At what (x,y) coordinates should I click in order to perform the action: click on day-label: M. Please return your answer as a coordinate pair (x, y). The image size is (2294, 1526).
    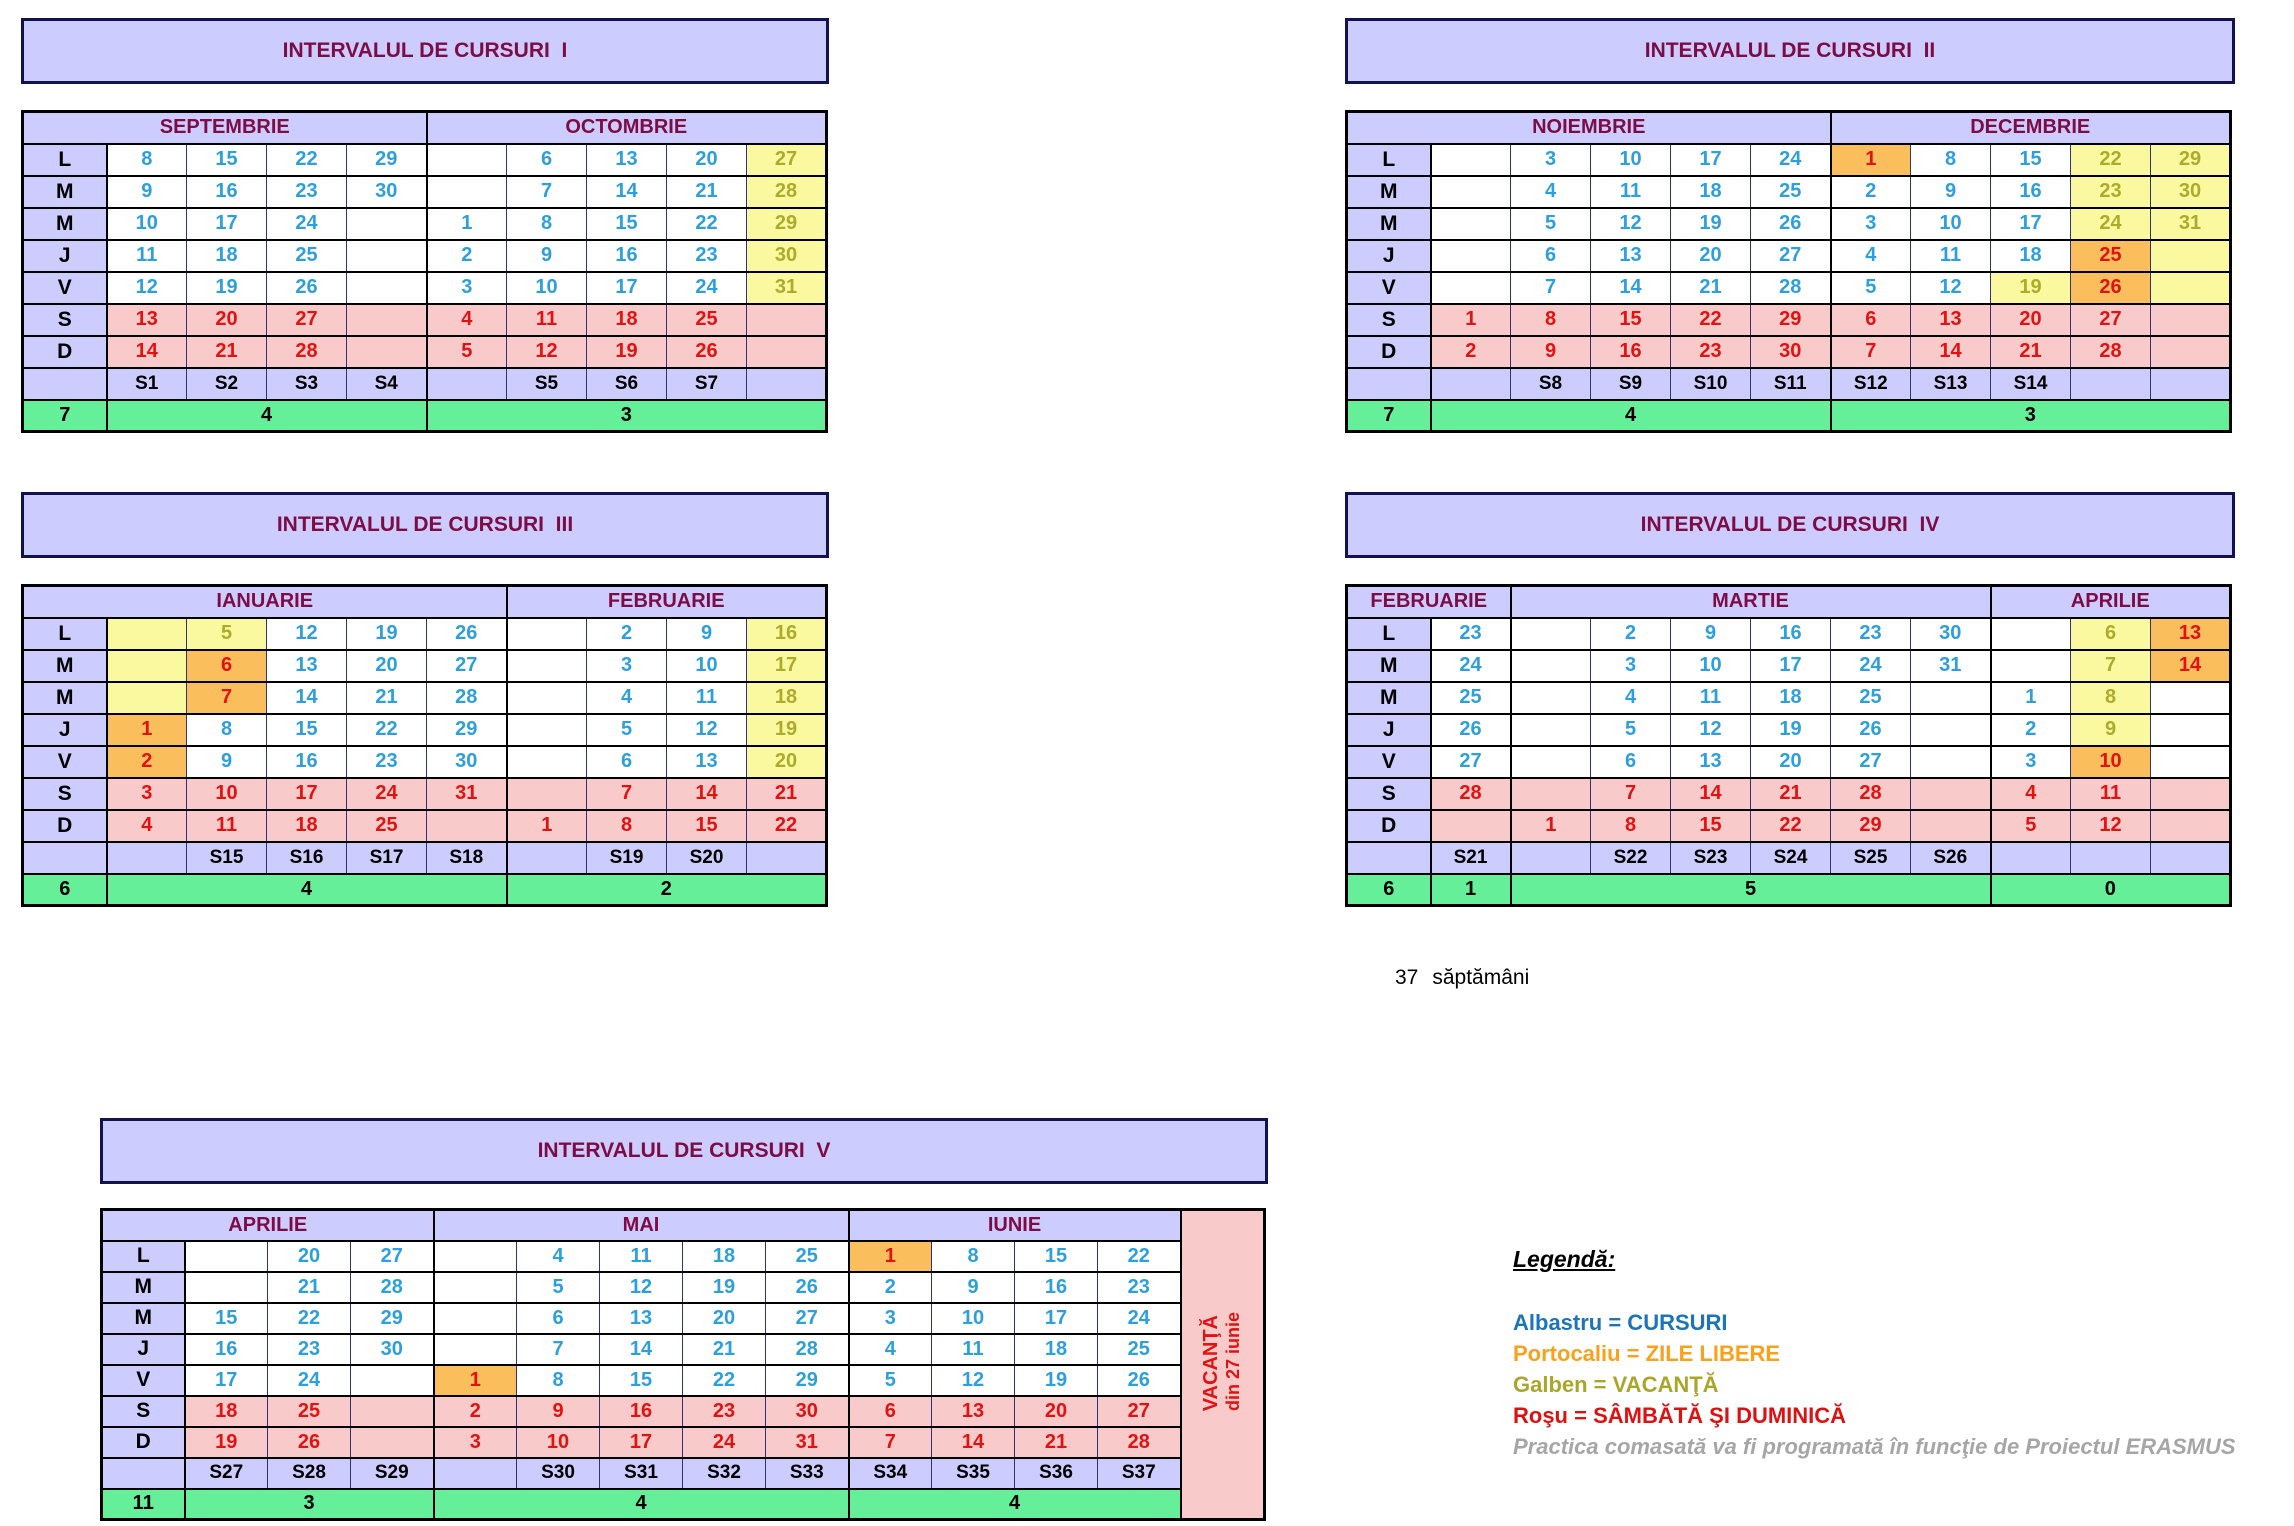
    Looking at the image, I should click on (1388, 191).